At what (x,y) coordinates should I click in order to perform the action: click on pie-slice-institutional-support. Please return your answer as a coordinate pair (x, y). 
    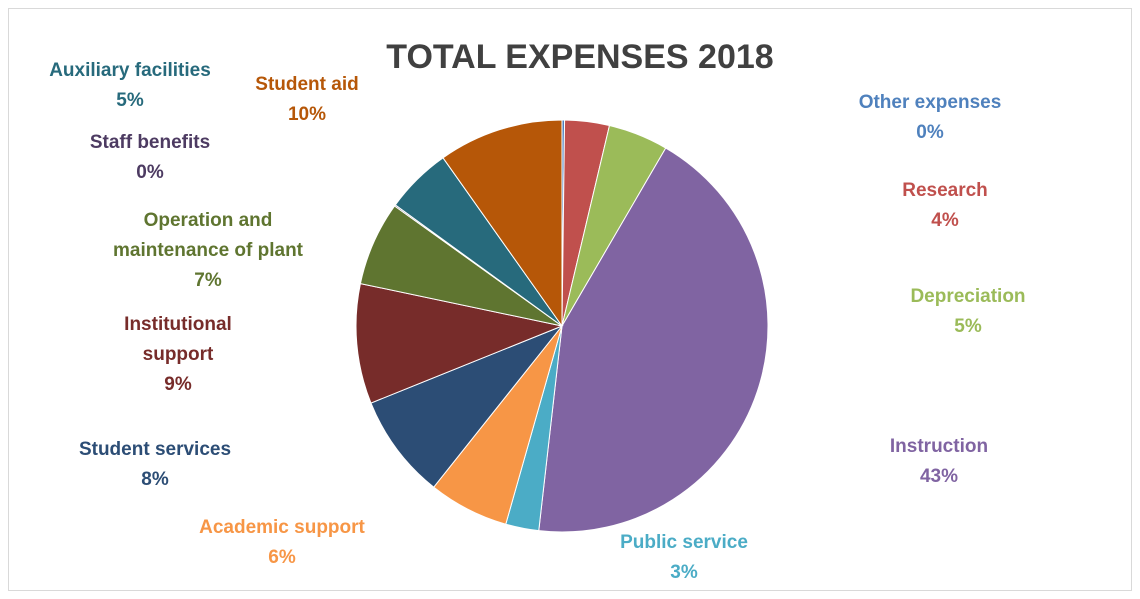
    Looking at the image, I should click on (459, 343).